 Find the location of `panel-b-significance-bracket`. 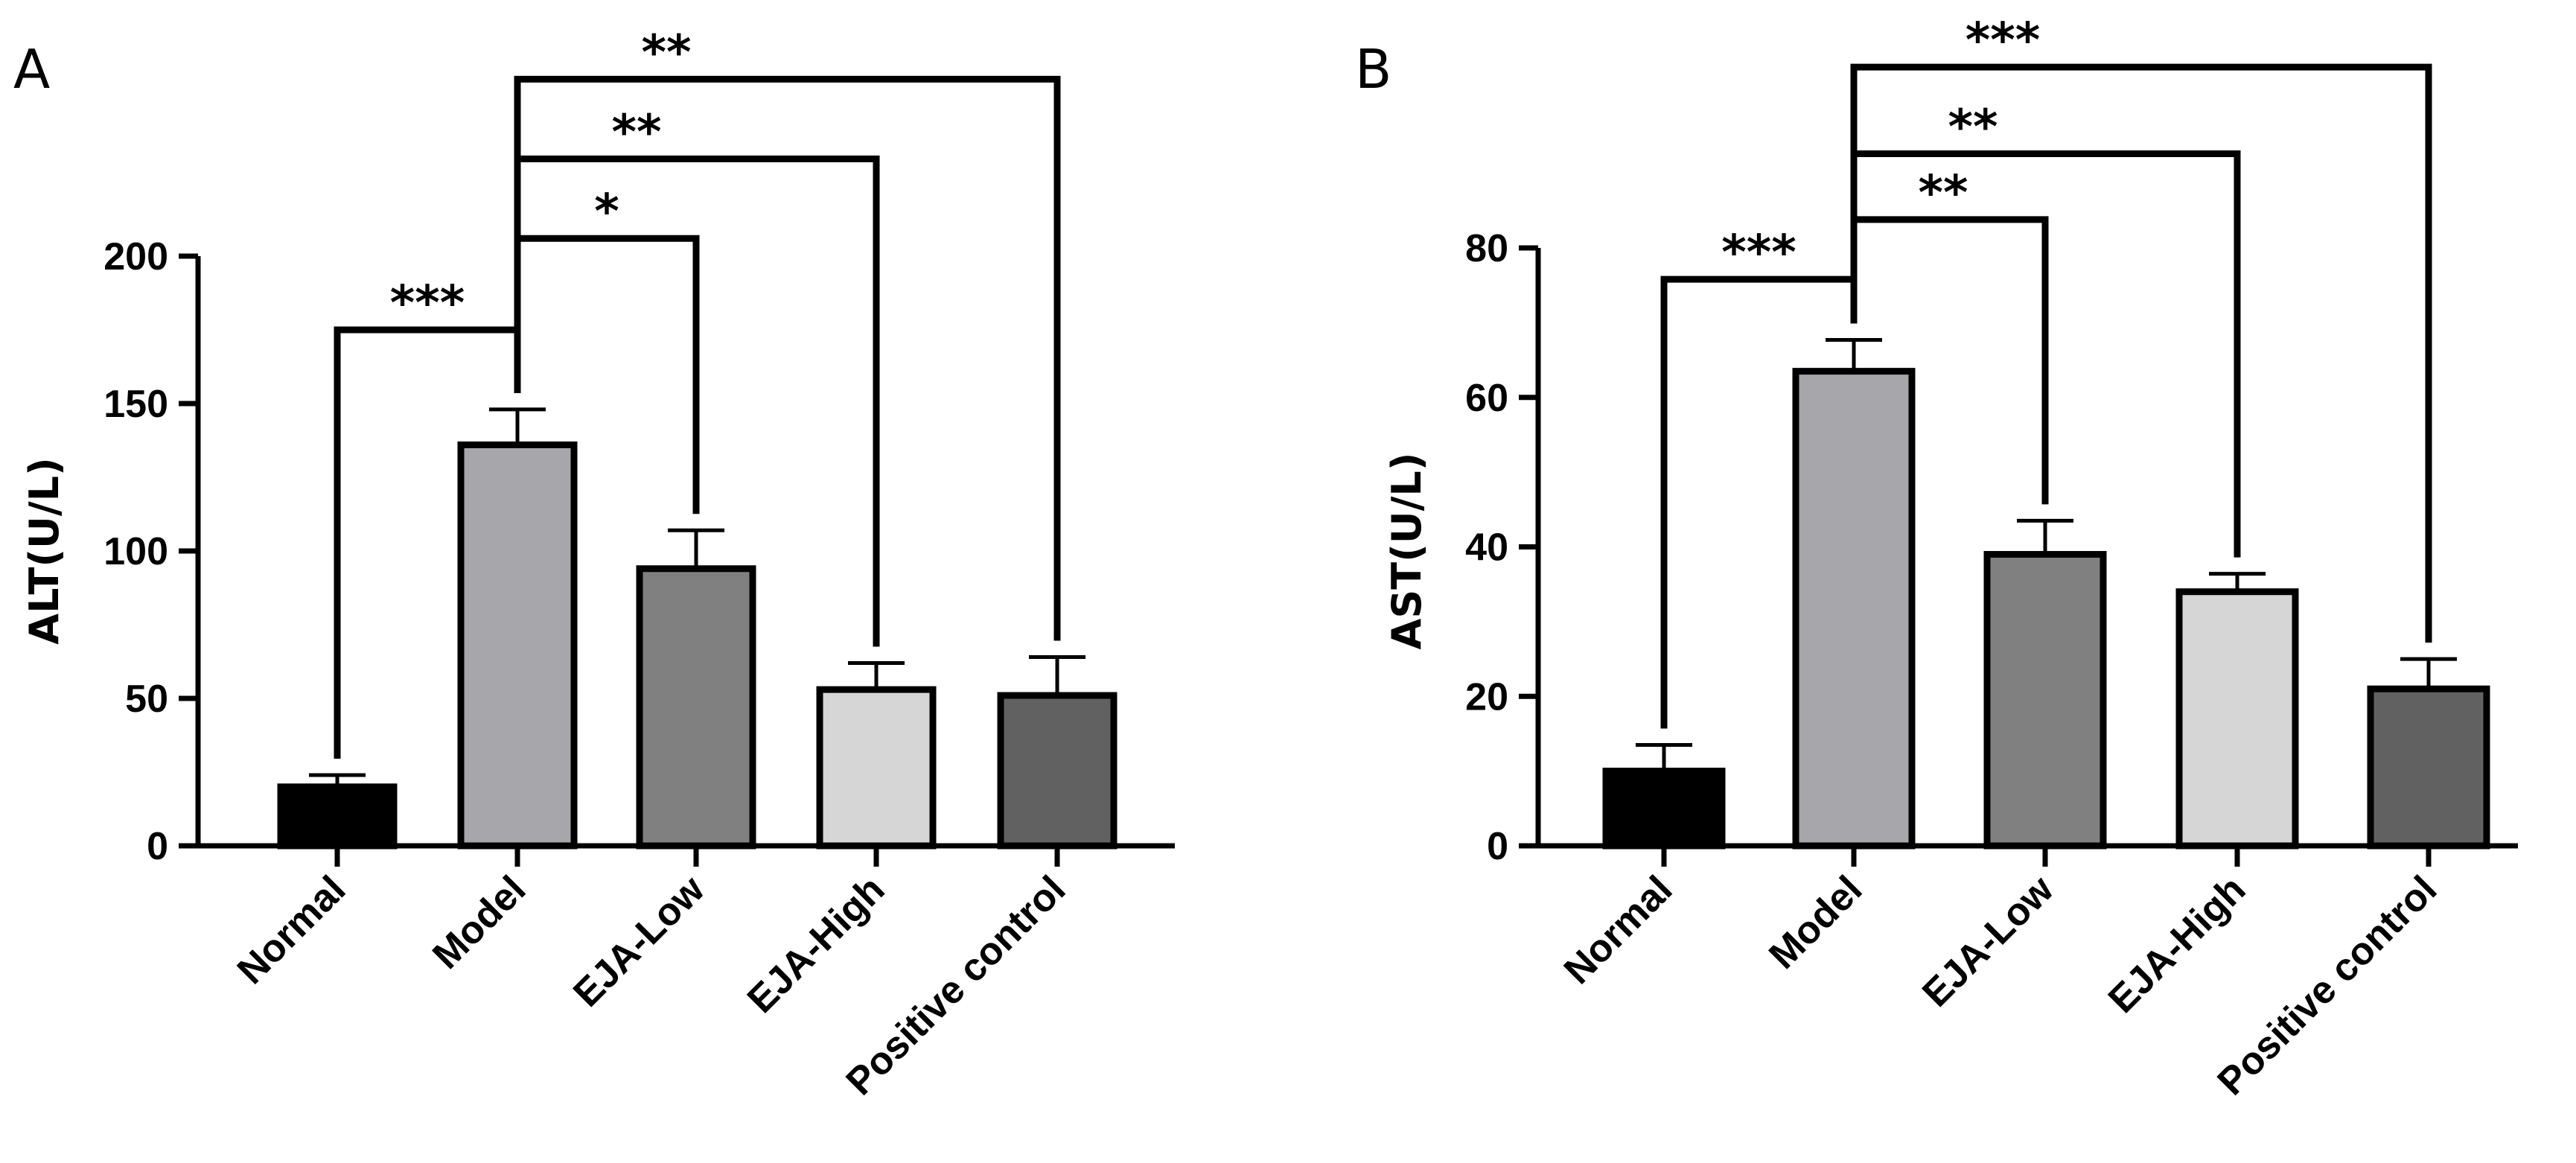

panel-b-significance-bracket is located at coordinates (2141, 353).